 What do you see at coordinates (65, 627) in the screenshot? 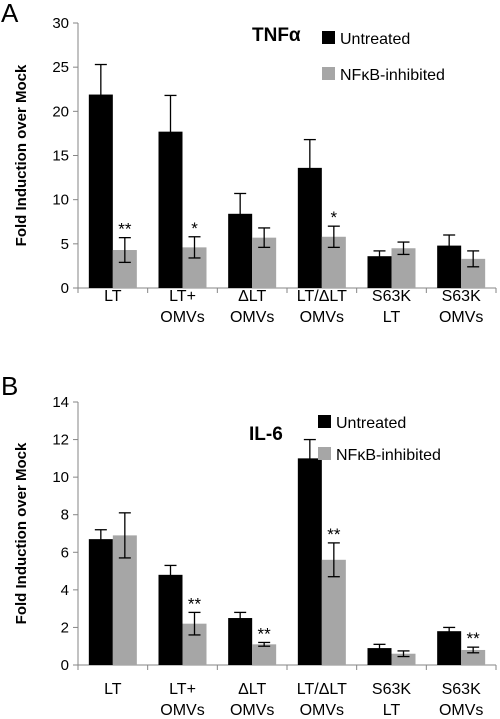
I see `y-tick-label: 2` at bounding box center [65, 627].